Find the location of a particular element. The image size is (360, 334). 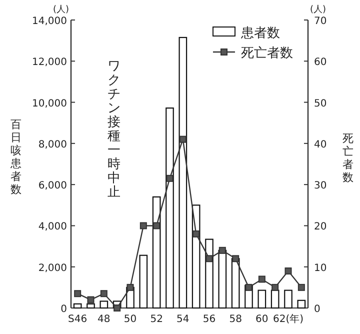

x-tick-label: 48 is located at coordinates (104, 319).